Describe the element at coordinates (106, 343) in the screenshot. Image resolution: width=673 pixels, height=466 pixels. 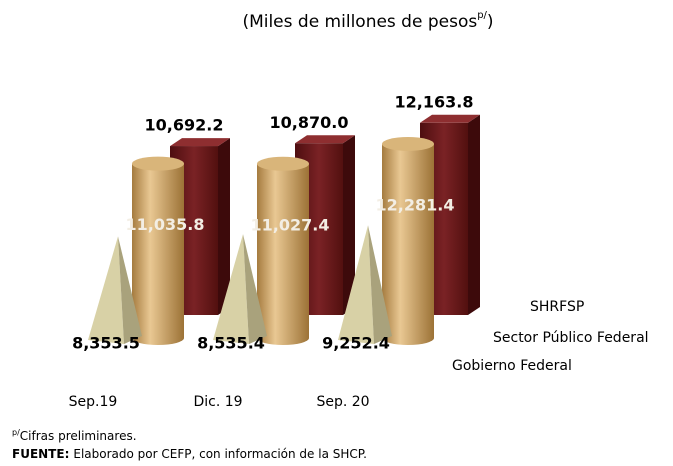
I see `value-label: 8,353.5` at that location.